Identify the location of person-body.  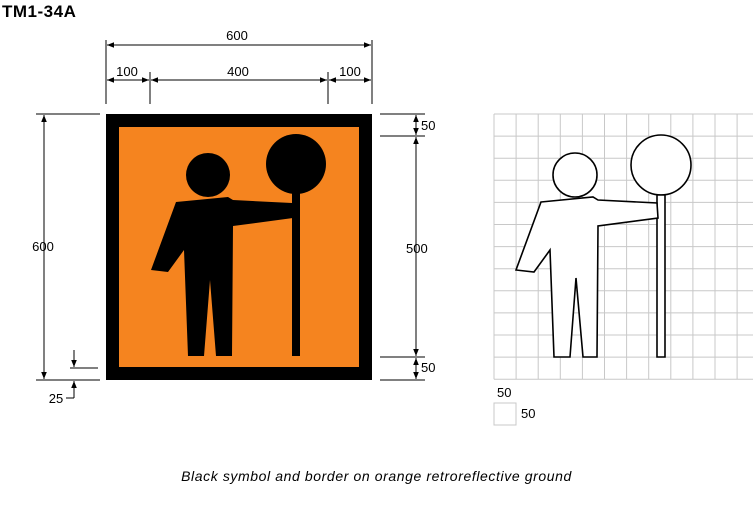
(222, 276).